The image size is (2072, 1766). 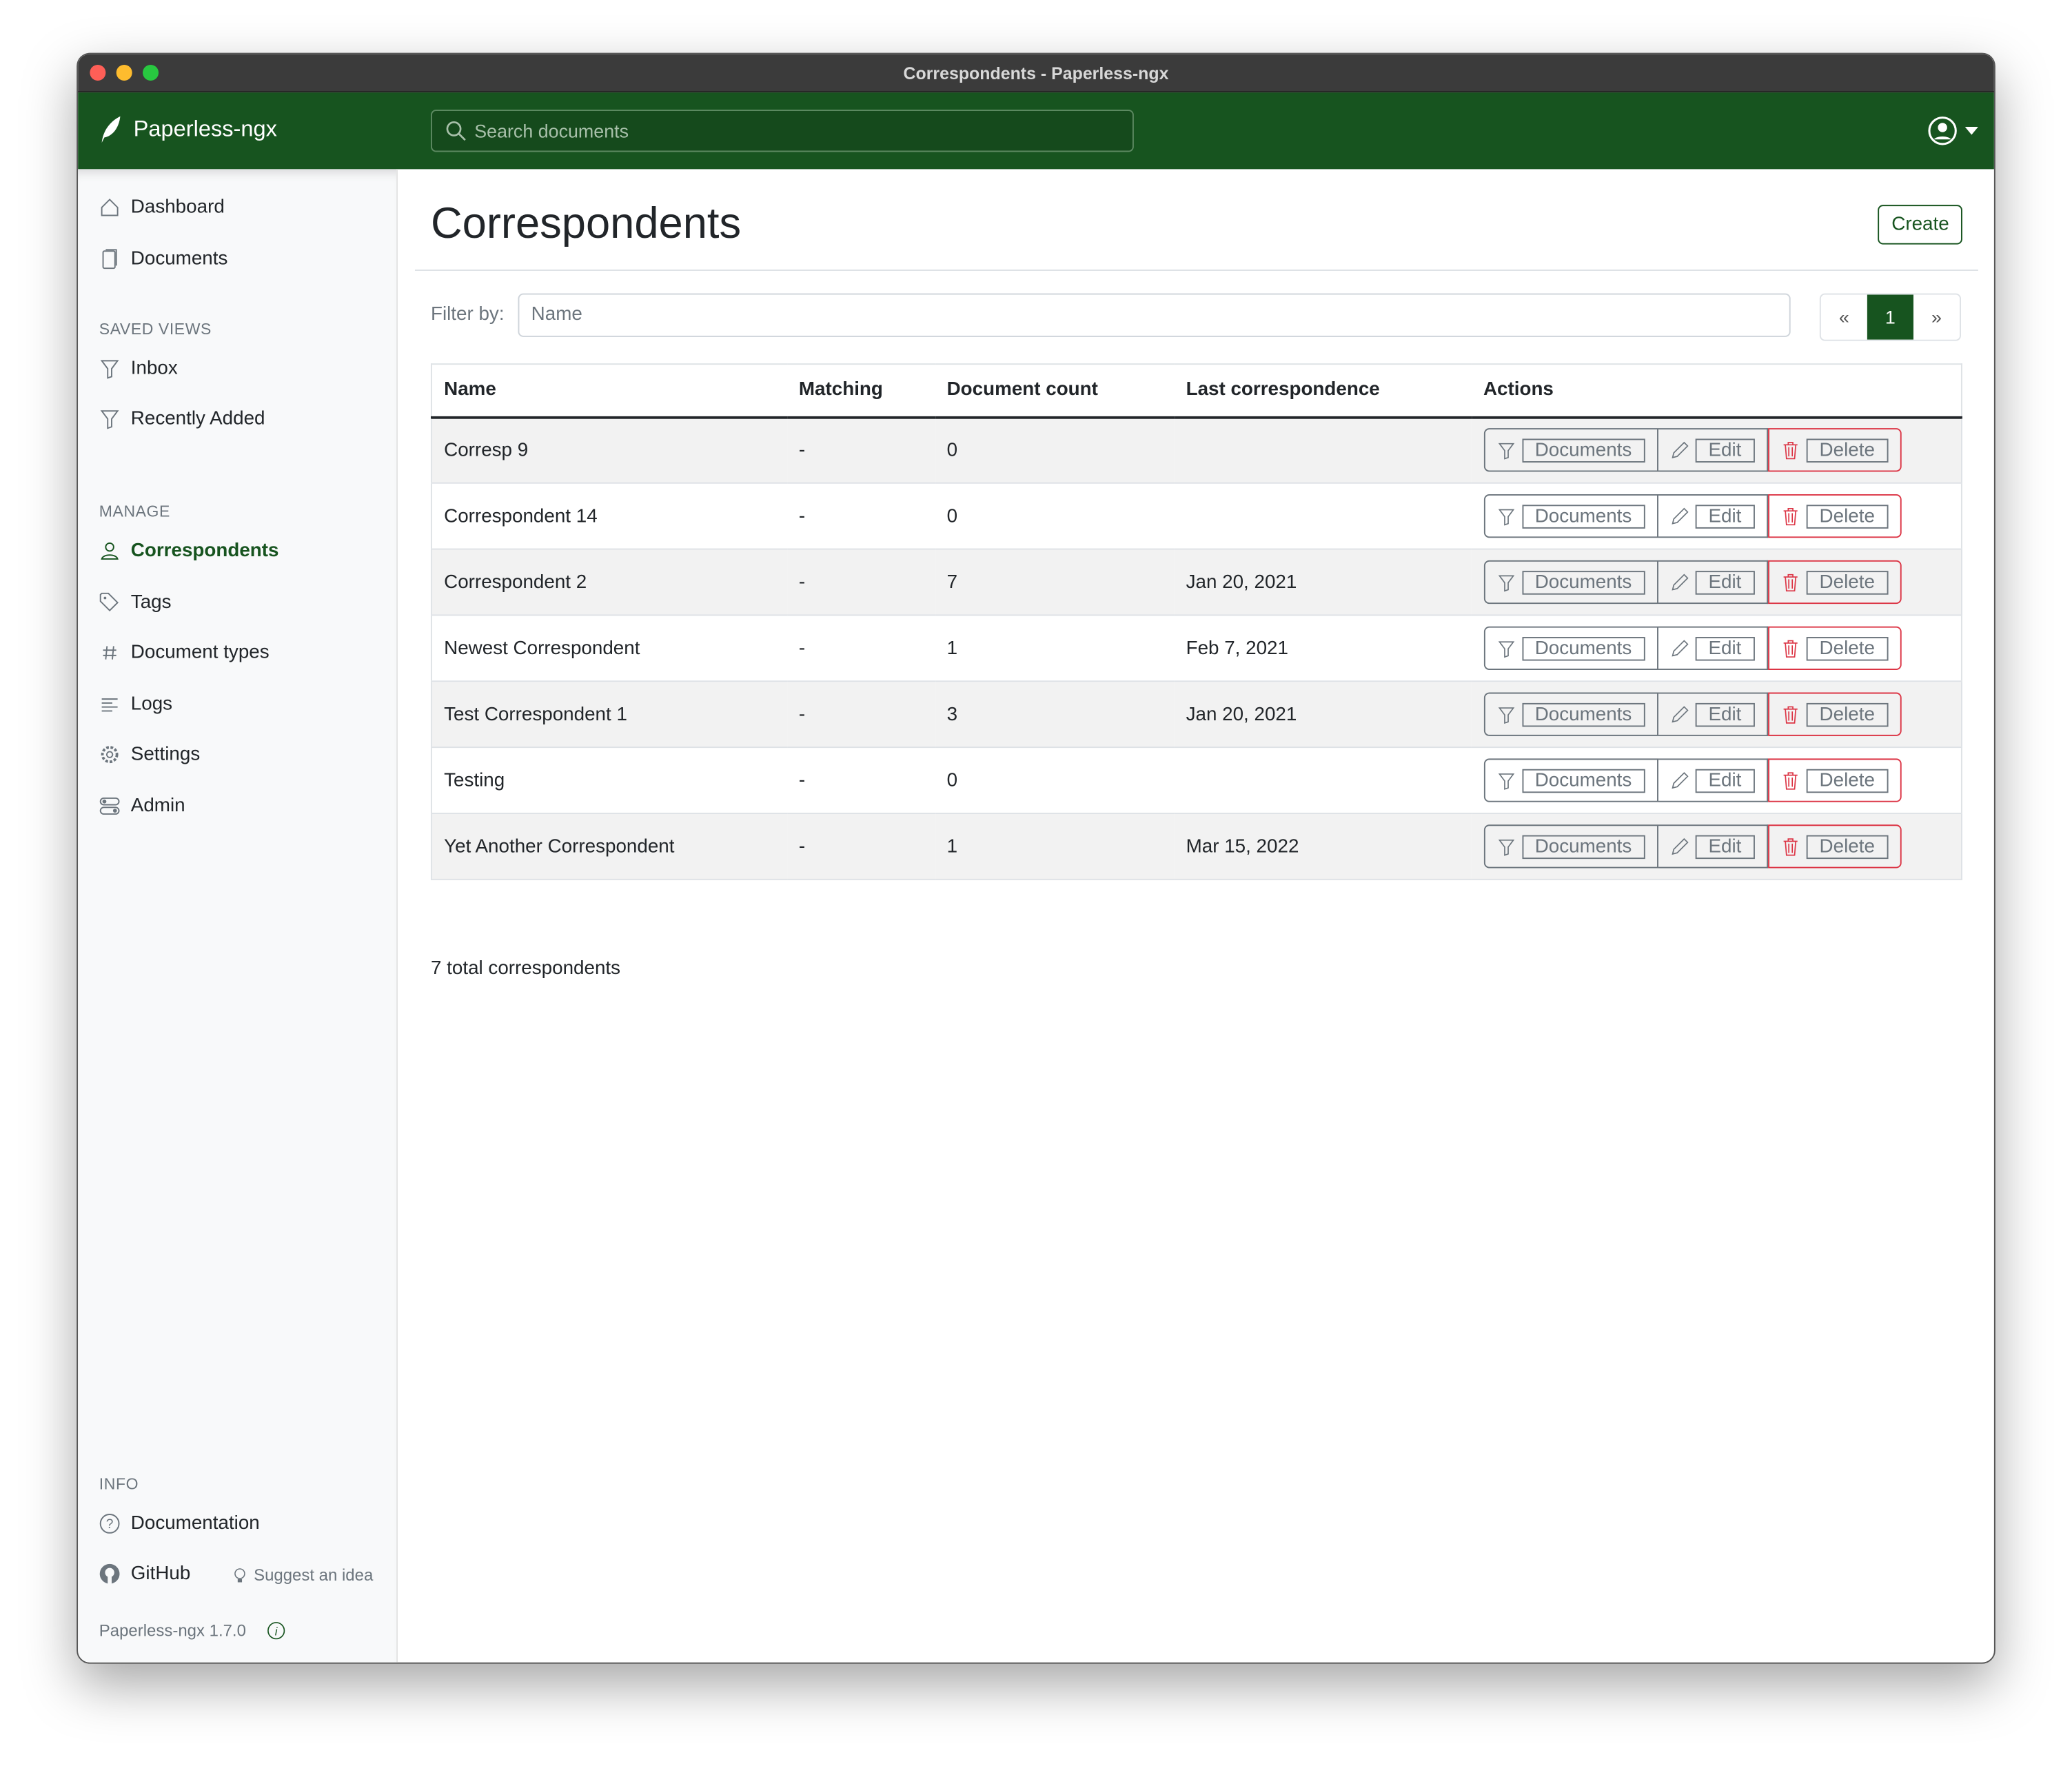 What do you see at coordinates (1036, 73) in the screenshot?
I see `title-bar: Correspondents - Paperless-ngx` at bounding box center [1036, 73].